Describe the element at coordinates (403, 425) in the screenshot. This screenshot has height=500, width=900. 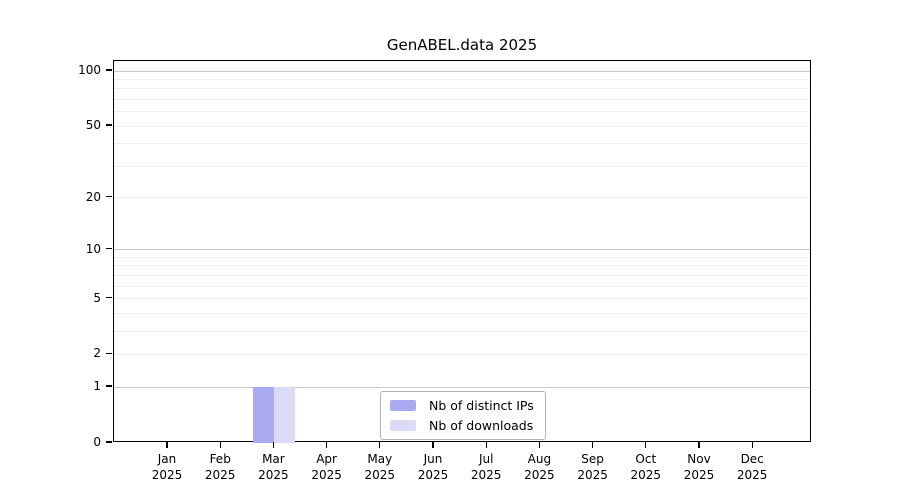
I see `legend-swatch-downloads` at that location.